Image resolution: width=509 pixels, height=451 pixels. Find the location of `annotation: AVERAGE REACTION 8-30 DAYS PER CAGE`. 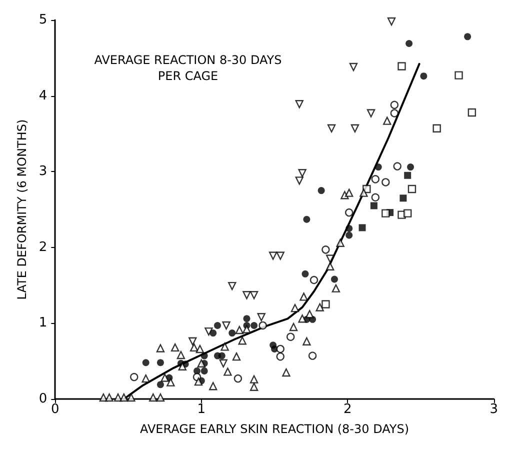

annotation: AVERAGE REACTION 8-30 DAYS PER CAGE is located at coordinates (188, 68).